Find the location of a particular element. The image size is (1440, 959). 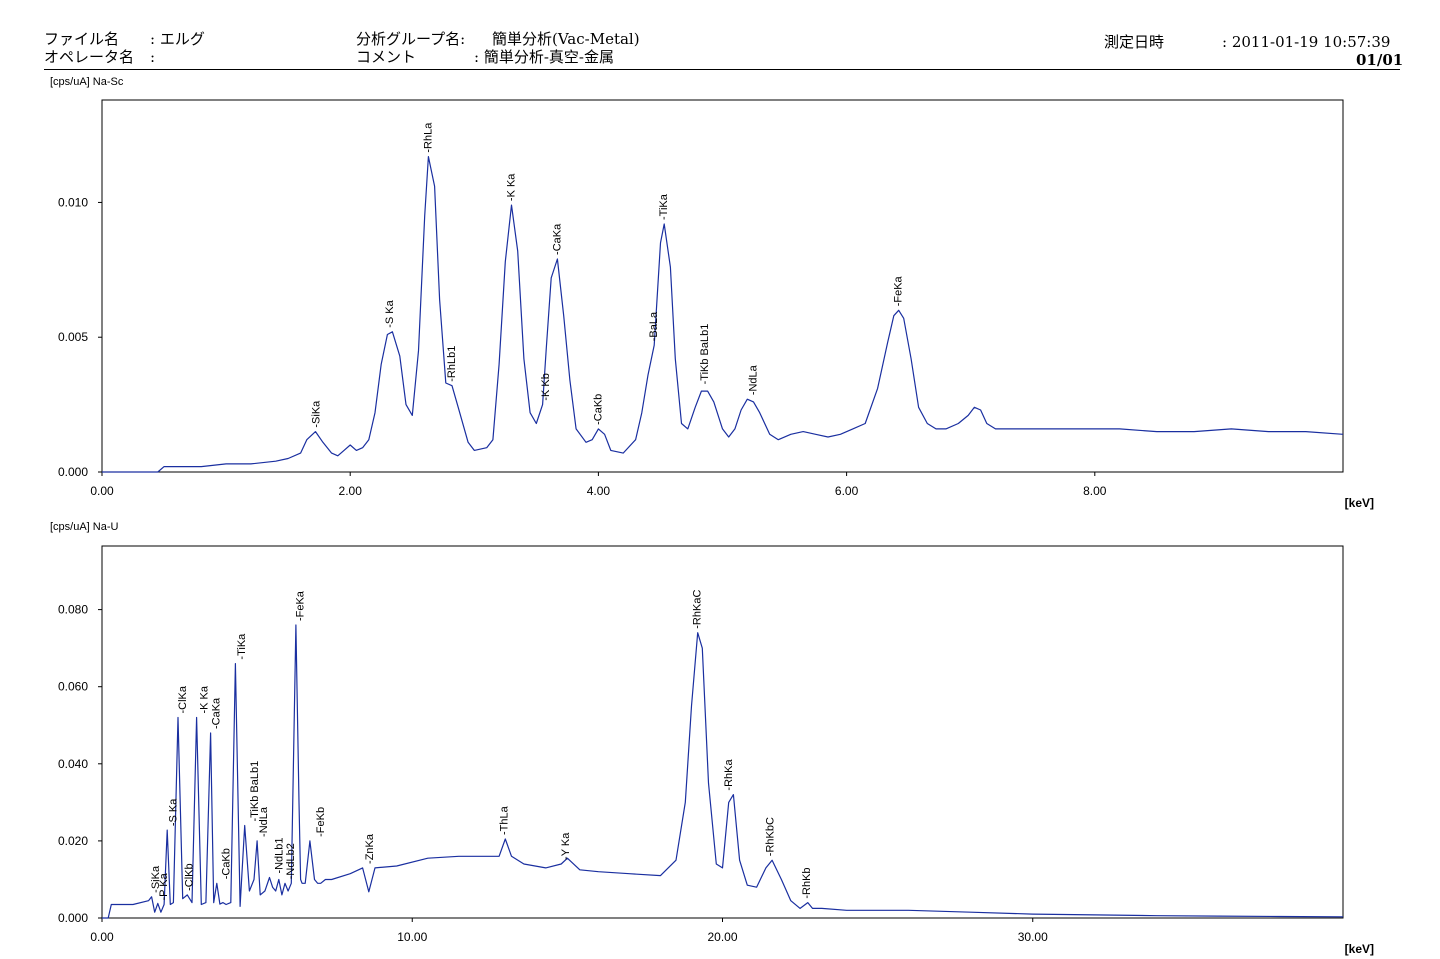

chart1-peak-label: -K Kb is located at coordinates (546, 387).